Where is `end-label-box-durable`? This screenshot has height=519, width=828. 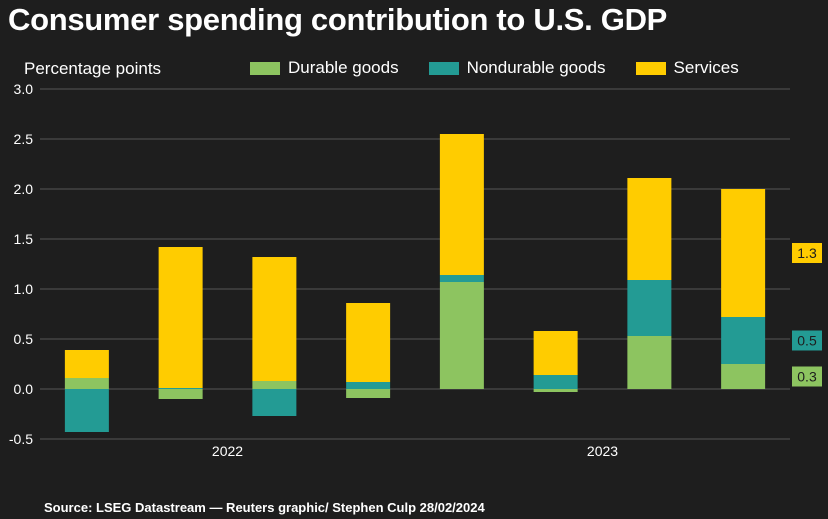
end-label-box-durable is located at coordinates (807, 376).